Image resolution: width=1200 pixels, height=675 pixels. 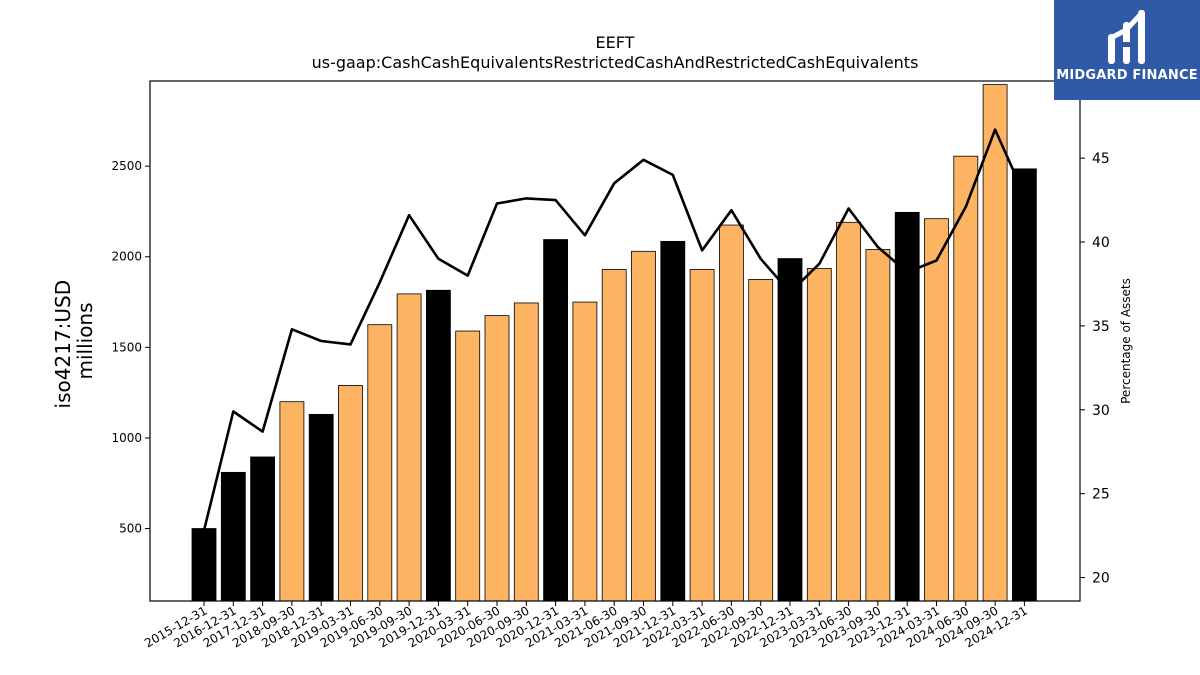 What do you see at coordinates (63, 344) in the screenshot?
I see `y-axis-label-line-1: iso4217:USD` at bounding box center [63, 344].